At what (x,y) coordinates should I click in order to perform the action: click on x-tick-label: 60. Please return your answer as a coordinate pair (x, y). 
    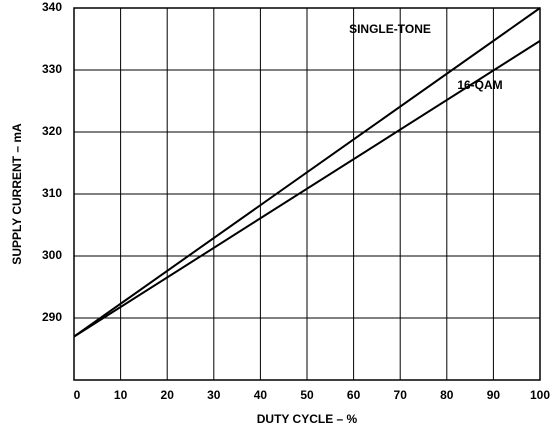
    Looking at the image, I should click on (354, 395).